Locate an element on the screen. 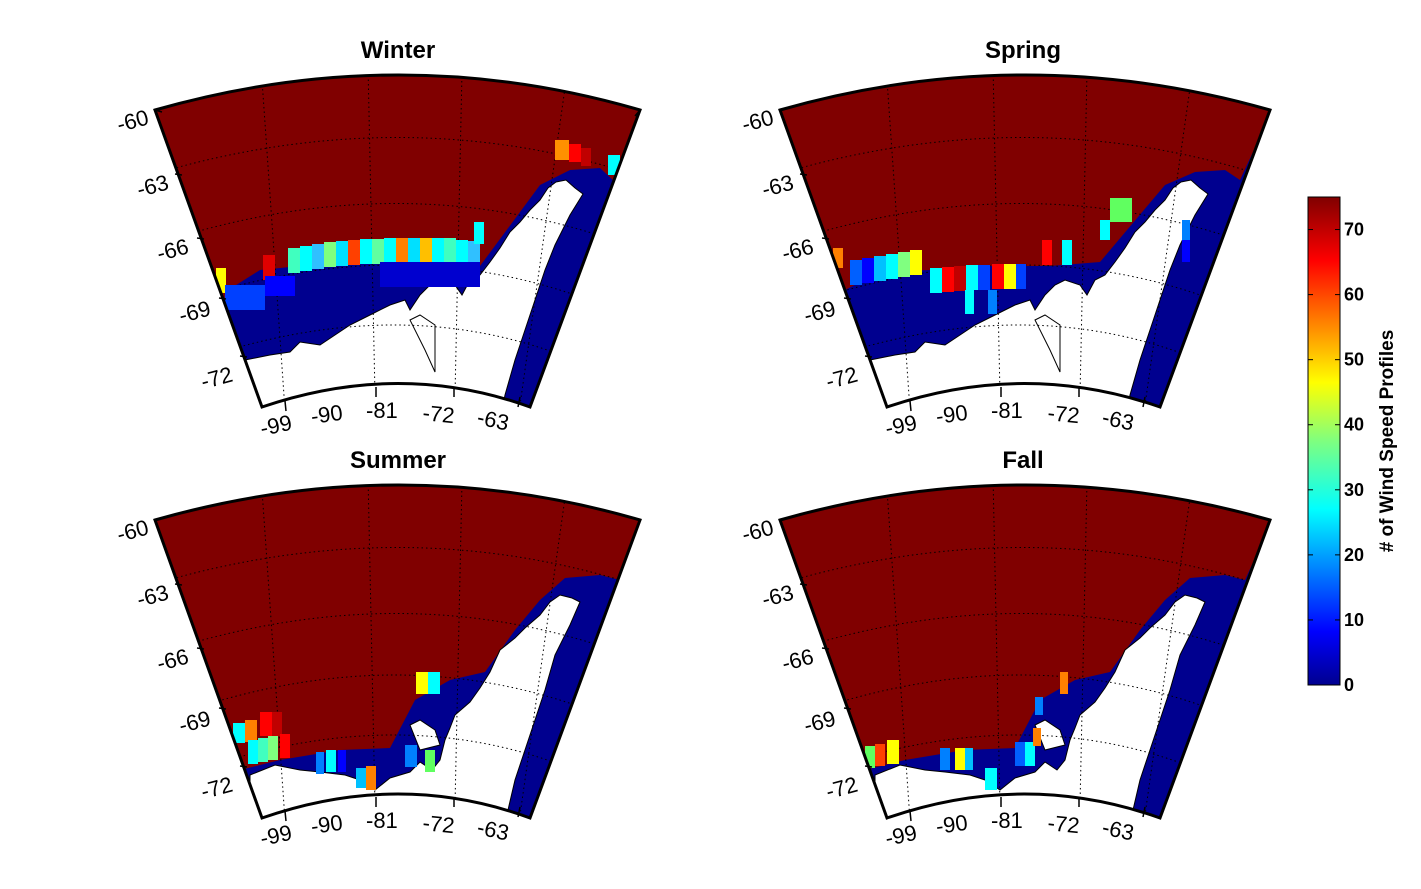 The image size is (1421, 889). colorbar-tick-label: 20 is located at coordinates (1354, 555).